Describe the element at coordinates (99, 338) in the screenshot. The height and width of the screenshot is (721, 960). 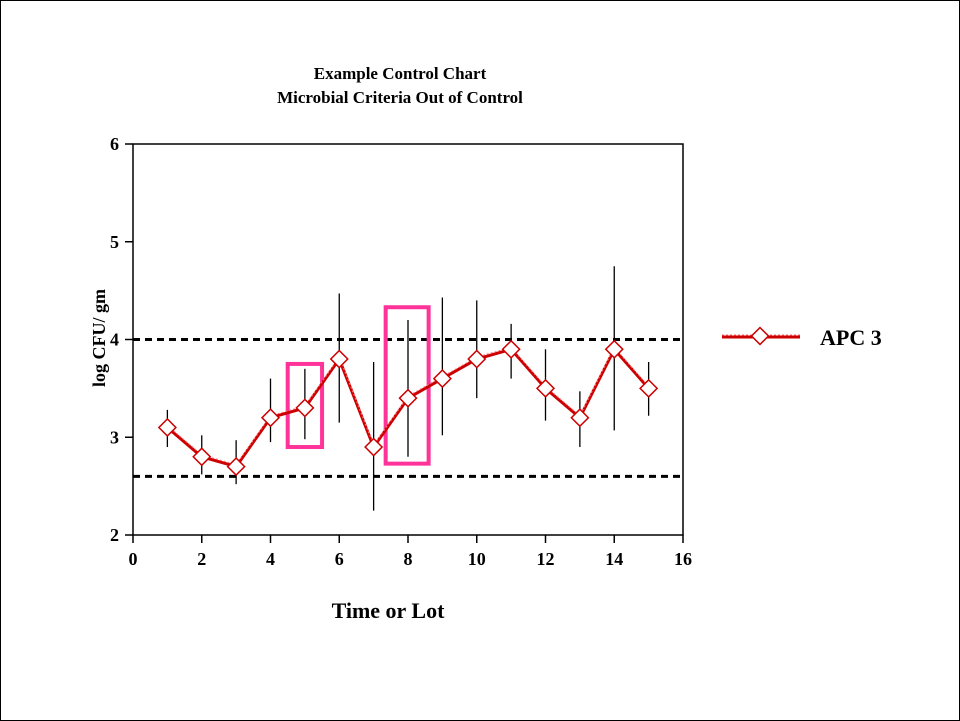
I see `y-axis-label: log CFU/ gm` at that location.